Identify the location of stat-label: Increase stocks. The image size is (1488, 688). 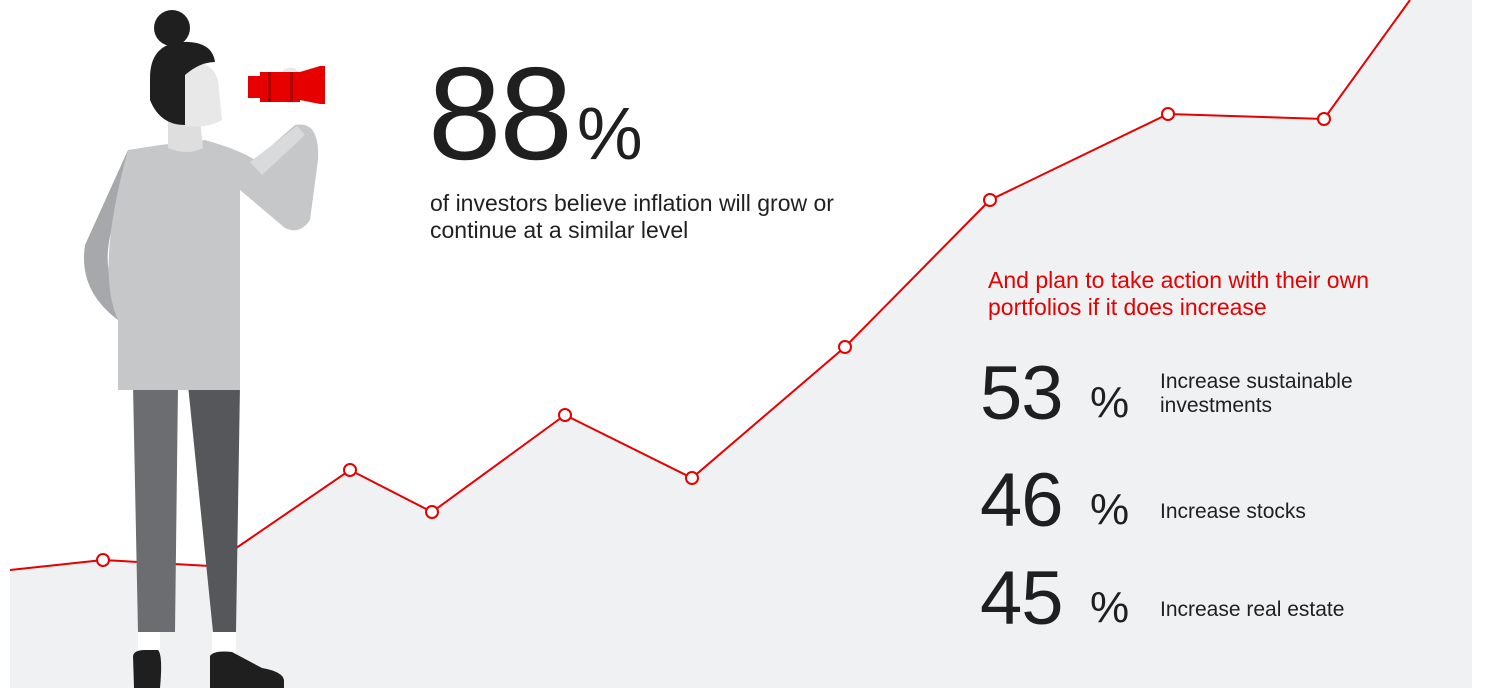
(1233, 511).